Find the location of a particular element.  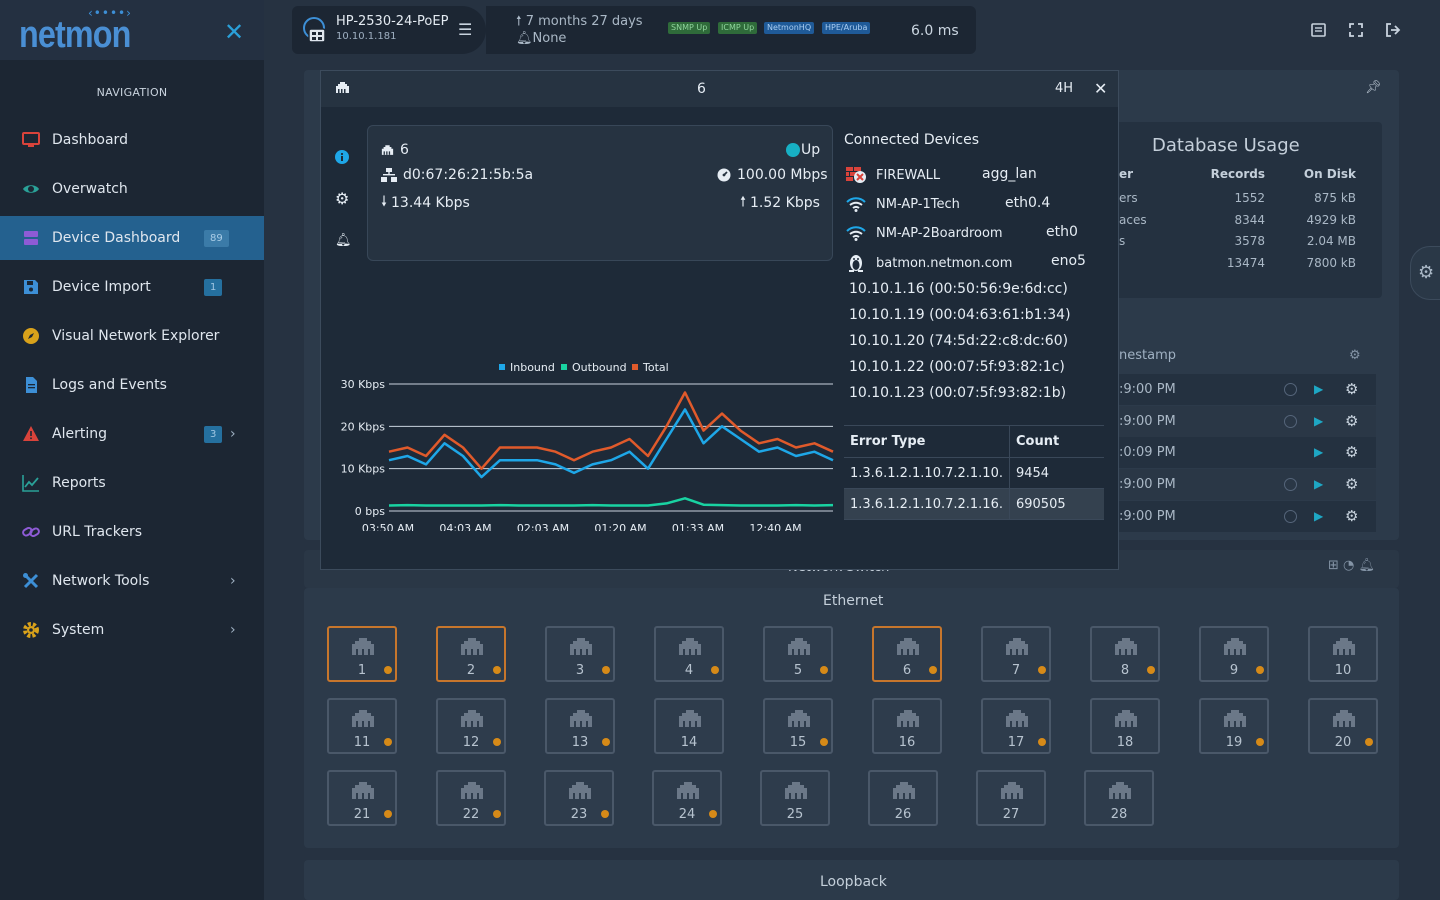

ethernet-port: 4 is located at coordinates (689, 654).